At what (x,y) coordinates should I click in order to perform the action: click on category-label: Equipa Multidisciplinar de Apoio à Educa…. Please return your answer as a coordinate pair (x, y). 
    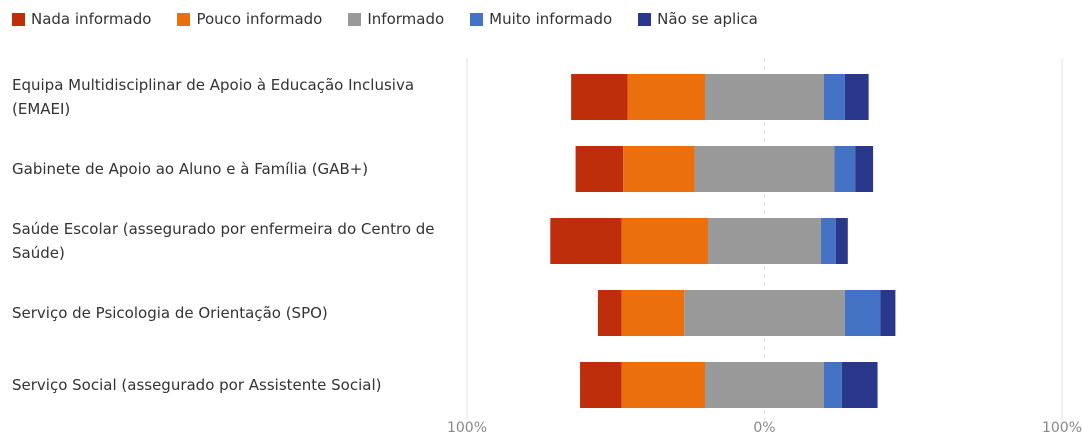
    Looking at the image, I should click on (213, 97).